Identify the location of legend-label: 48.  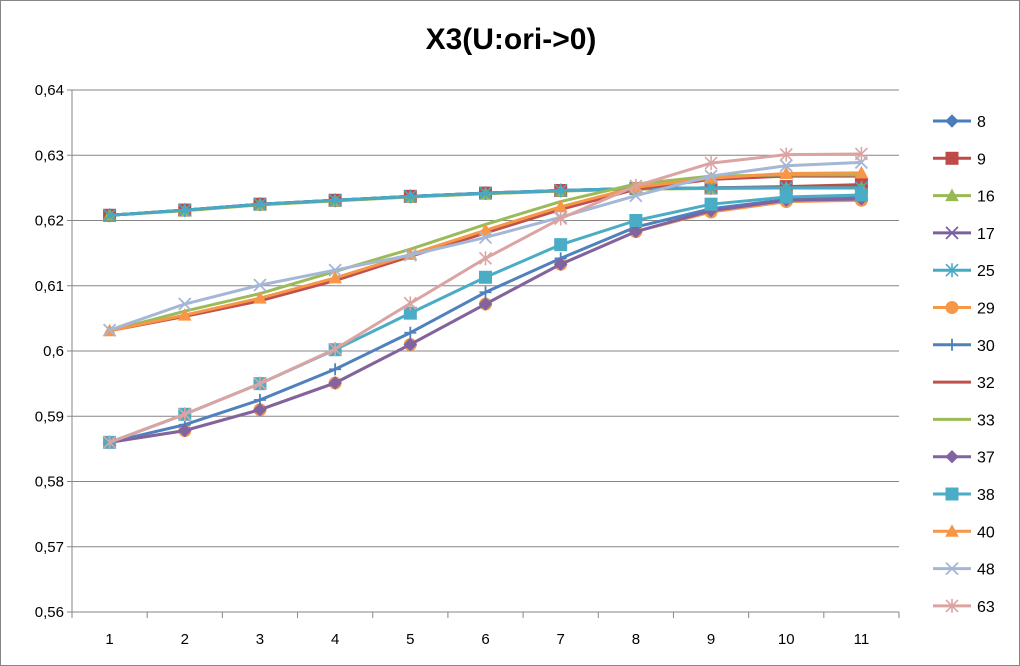
(986, 570).